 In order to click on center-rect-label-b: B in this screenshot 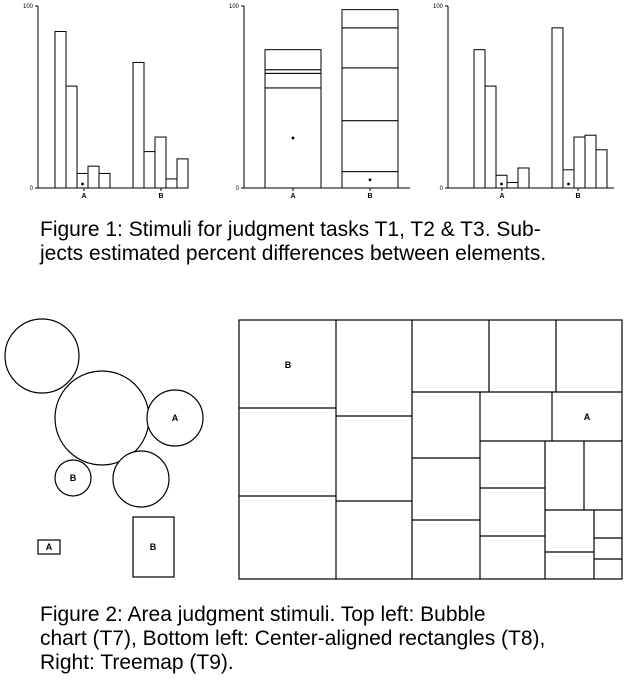, I will do `click(153, 547)`.